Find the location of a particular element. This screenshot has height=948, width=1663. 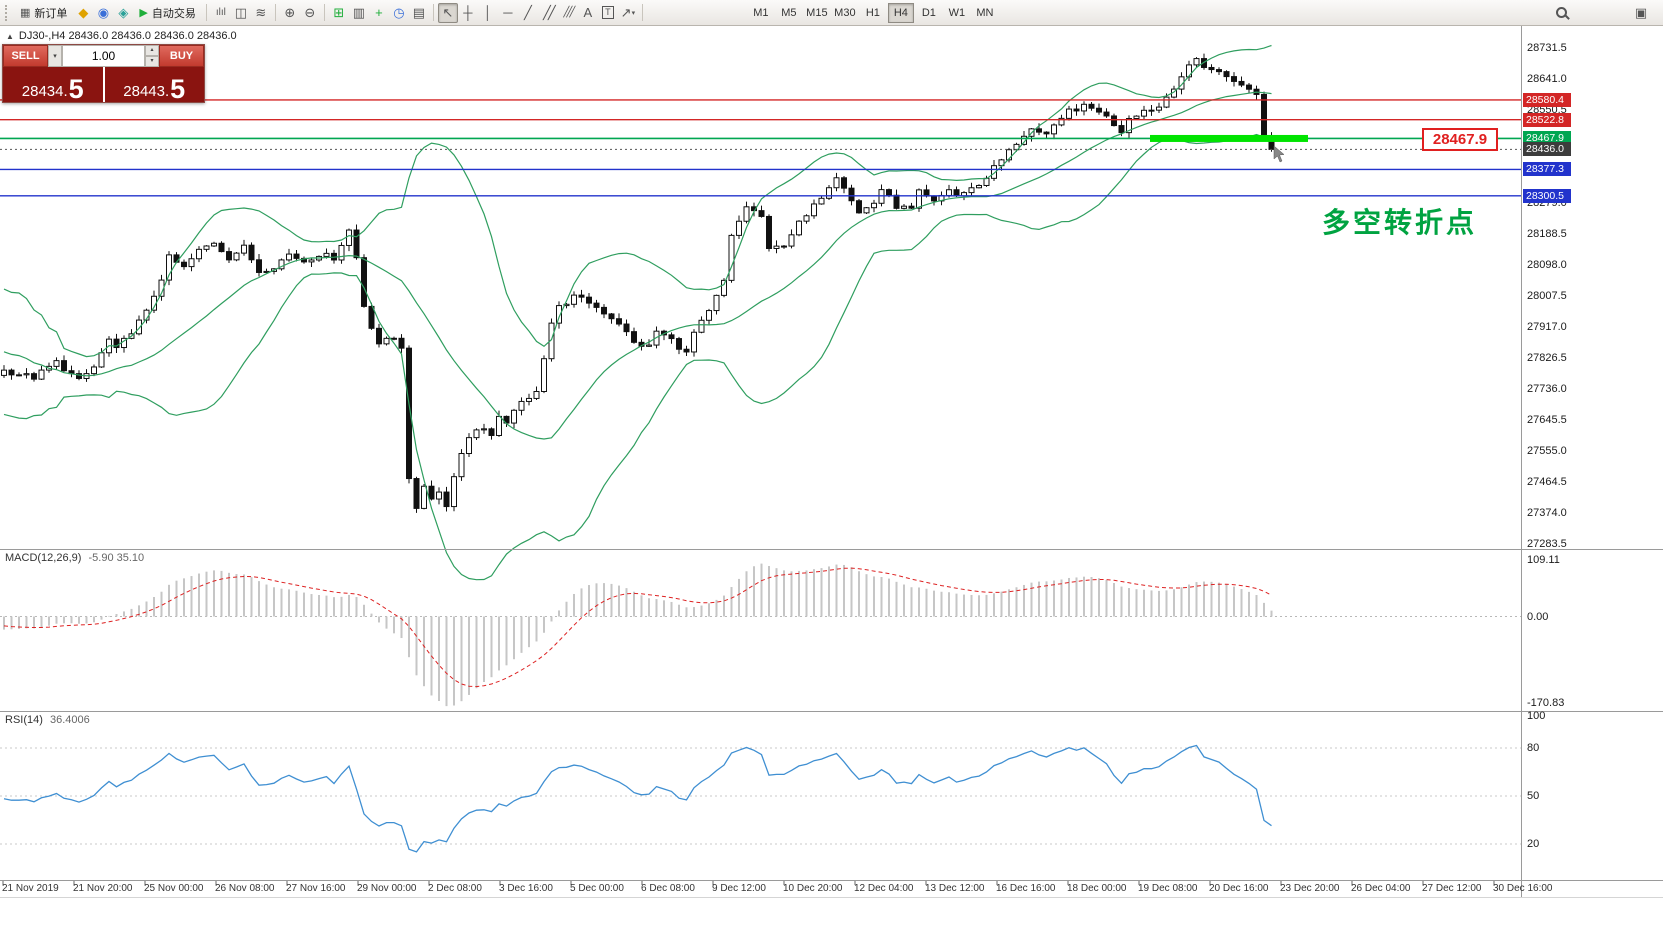

one-click-trading-panel: SELL ▾ ▴ ▾ BUY 28434.5 28443.5 is located at coordinates (103, 73).